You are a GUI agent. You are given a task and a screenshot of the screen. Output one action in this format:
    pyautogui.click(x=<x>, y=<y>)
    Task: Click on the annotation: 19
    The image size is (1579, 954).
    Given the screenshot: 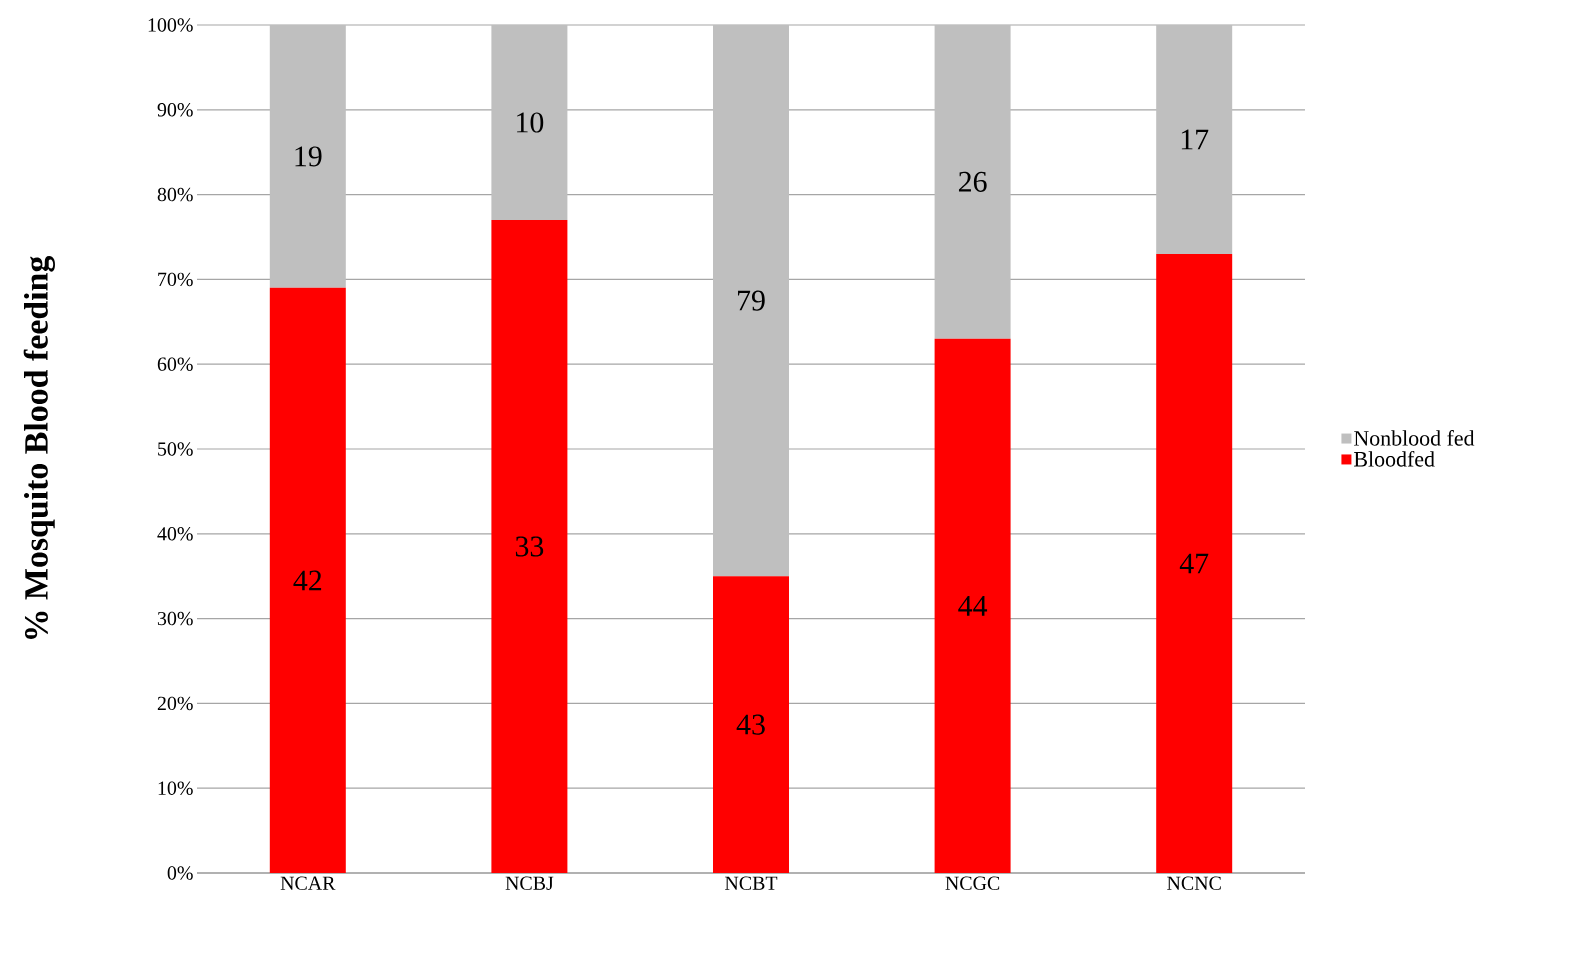 What is the action you would take?
    pyautogui.click(x=308, y=156)
    